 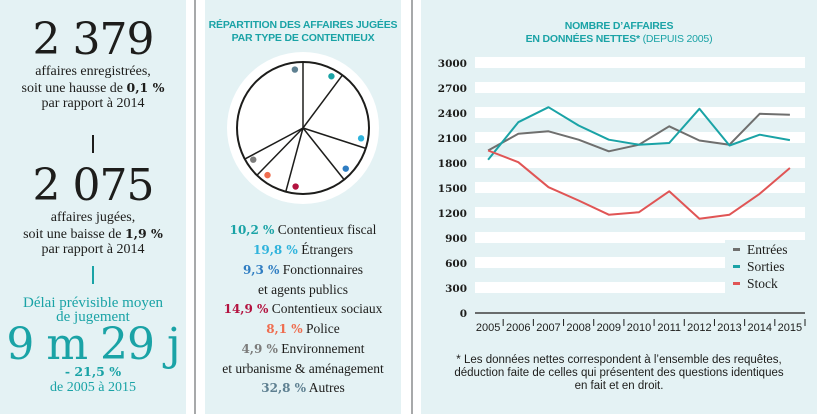 What do you see at coordinates (766, 266) in the screenshot?
I see `legend-label: Sorties` at bounding box center [766, 266].